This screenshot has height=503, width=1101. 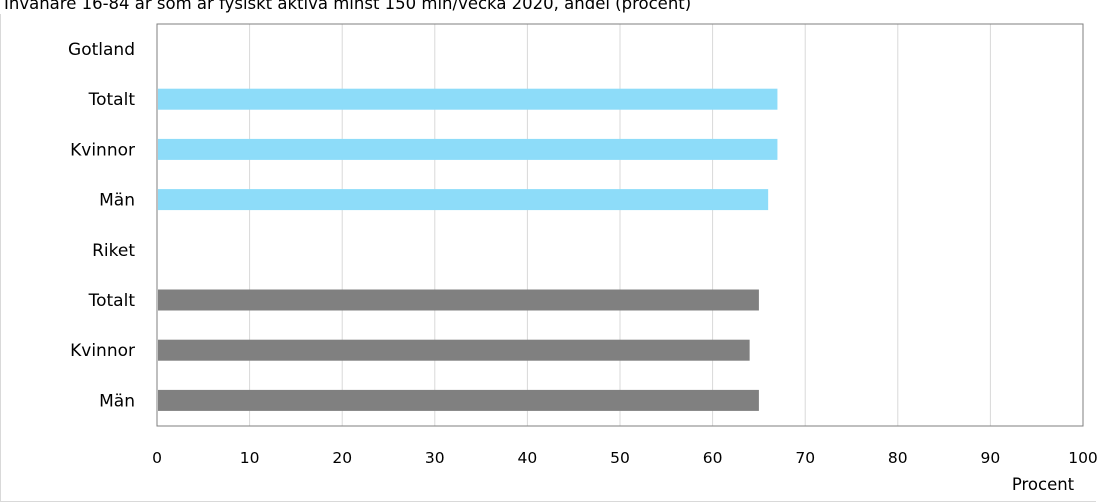 What do you see at coordinates (805, 458) in the screenshot?
I see `x-tick-label: 70` at bounding box center [805, 458].